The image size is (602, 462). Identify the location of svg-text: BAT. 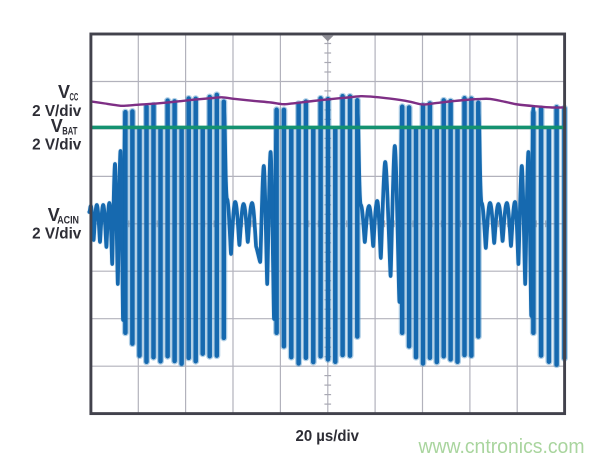
(69, 132).